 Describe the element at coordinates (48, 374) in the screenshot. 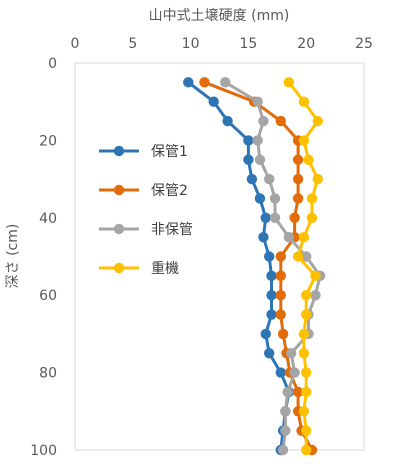

I see `y-tick-label: 80` at that location.